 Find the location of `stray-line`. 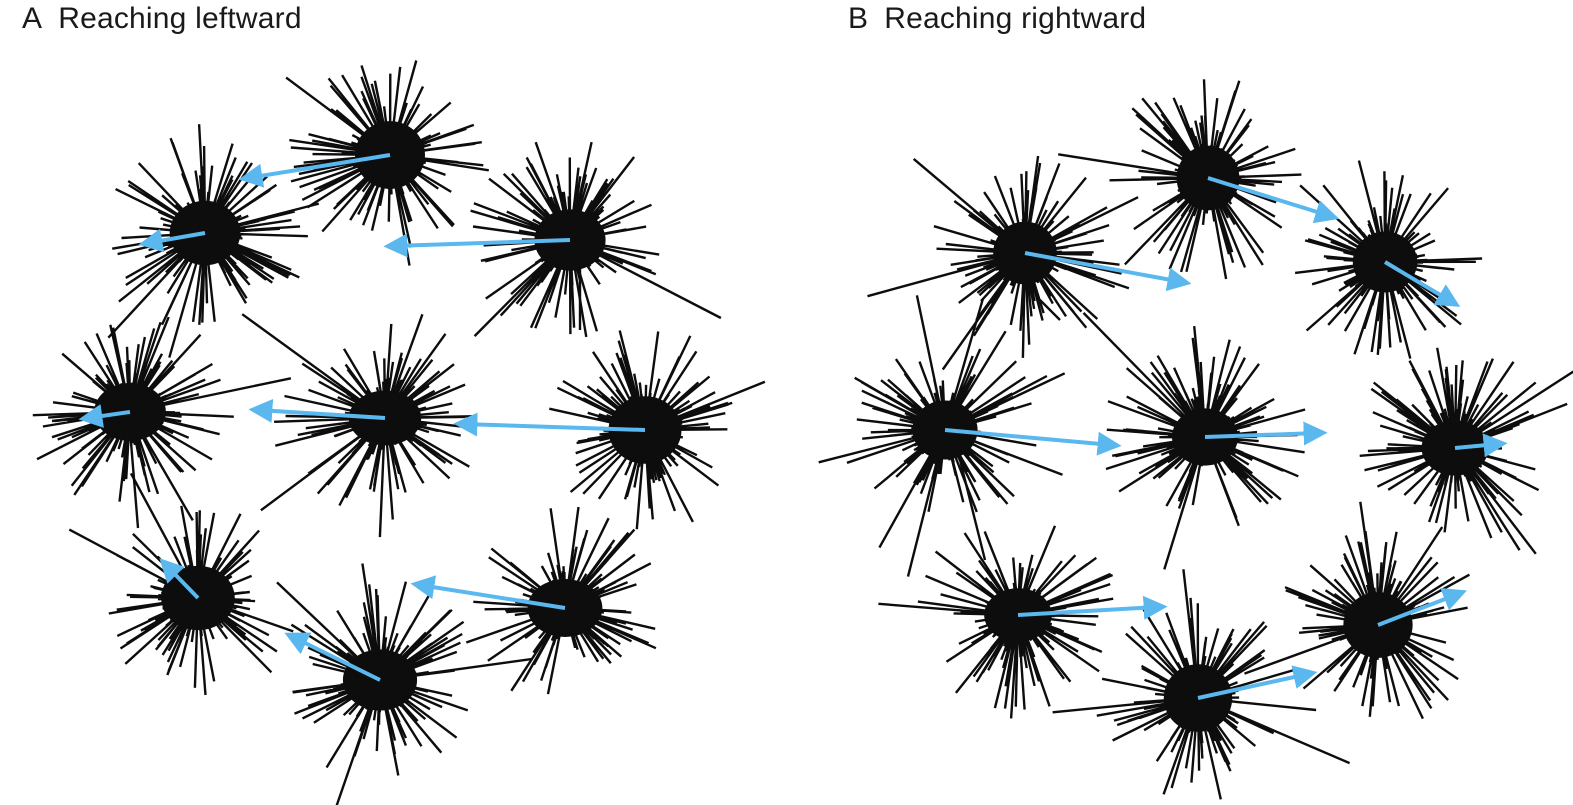

stray-line is located at coordinates (1050, 310).